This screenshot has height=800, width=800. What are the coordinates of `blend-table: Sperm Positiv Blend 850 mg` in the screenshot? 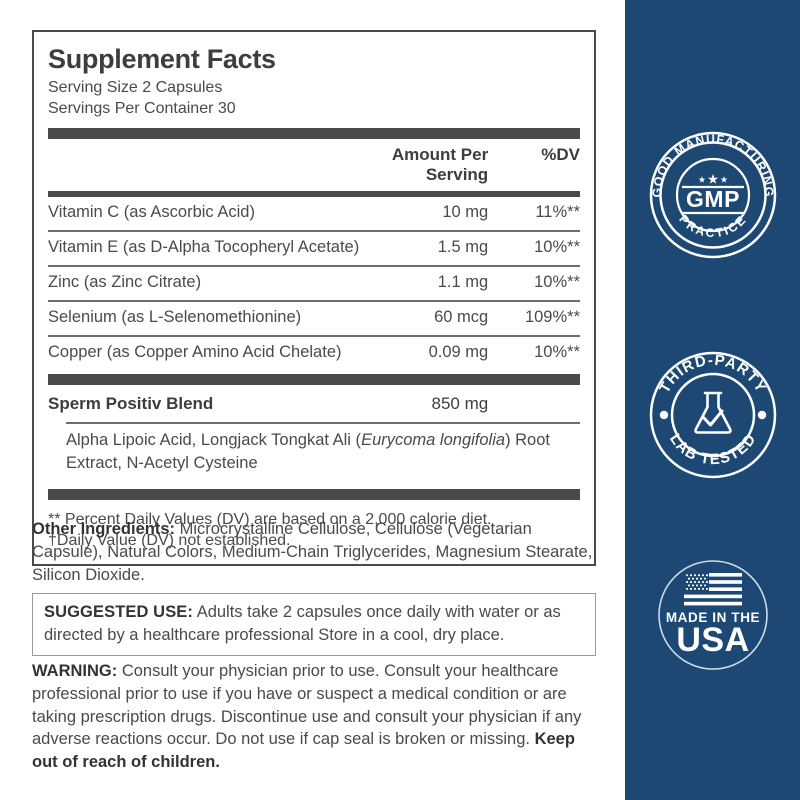 It's located at (314, 403).